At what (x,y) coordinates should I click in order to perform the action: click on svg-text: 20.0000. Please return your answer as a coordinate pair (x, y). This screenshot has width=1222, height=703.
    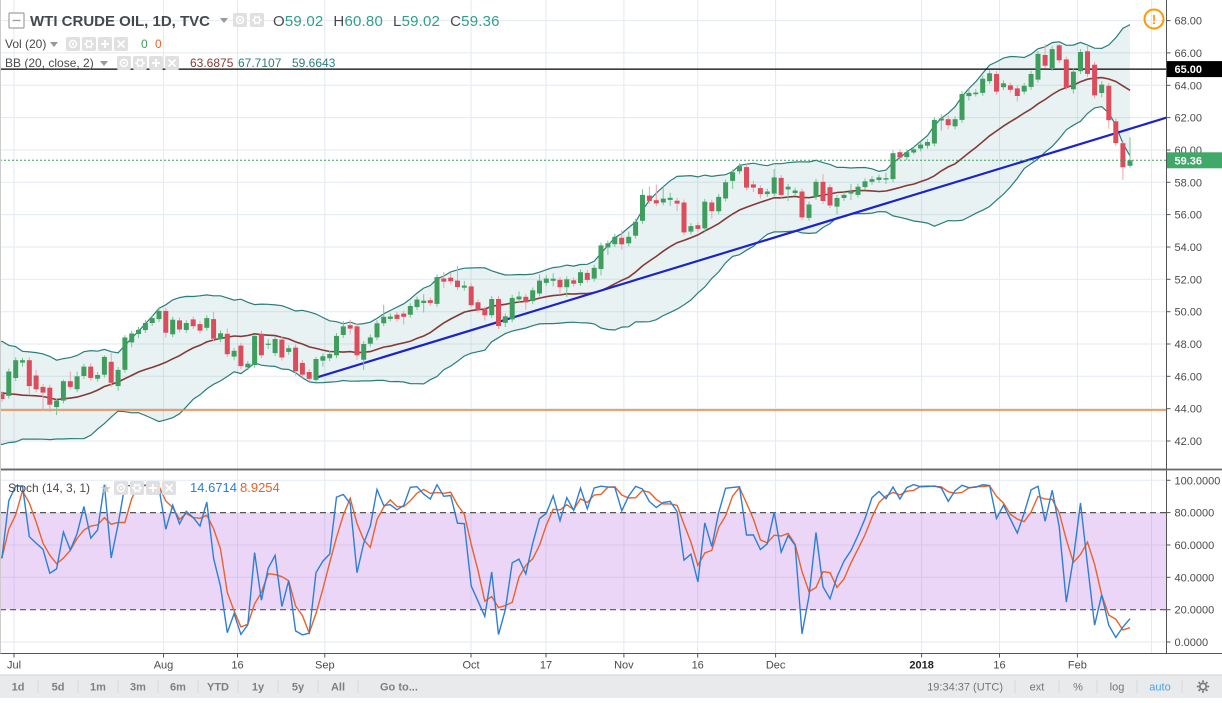
    Looking at the image, I should click on (1195, 611).